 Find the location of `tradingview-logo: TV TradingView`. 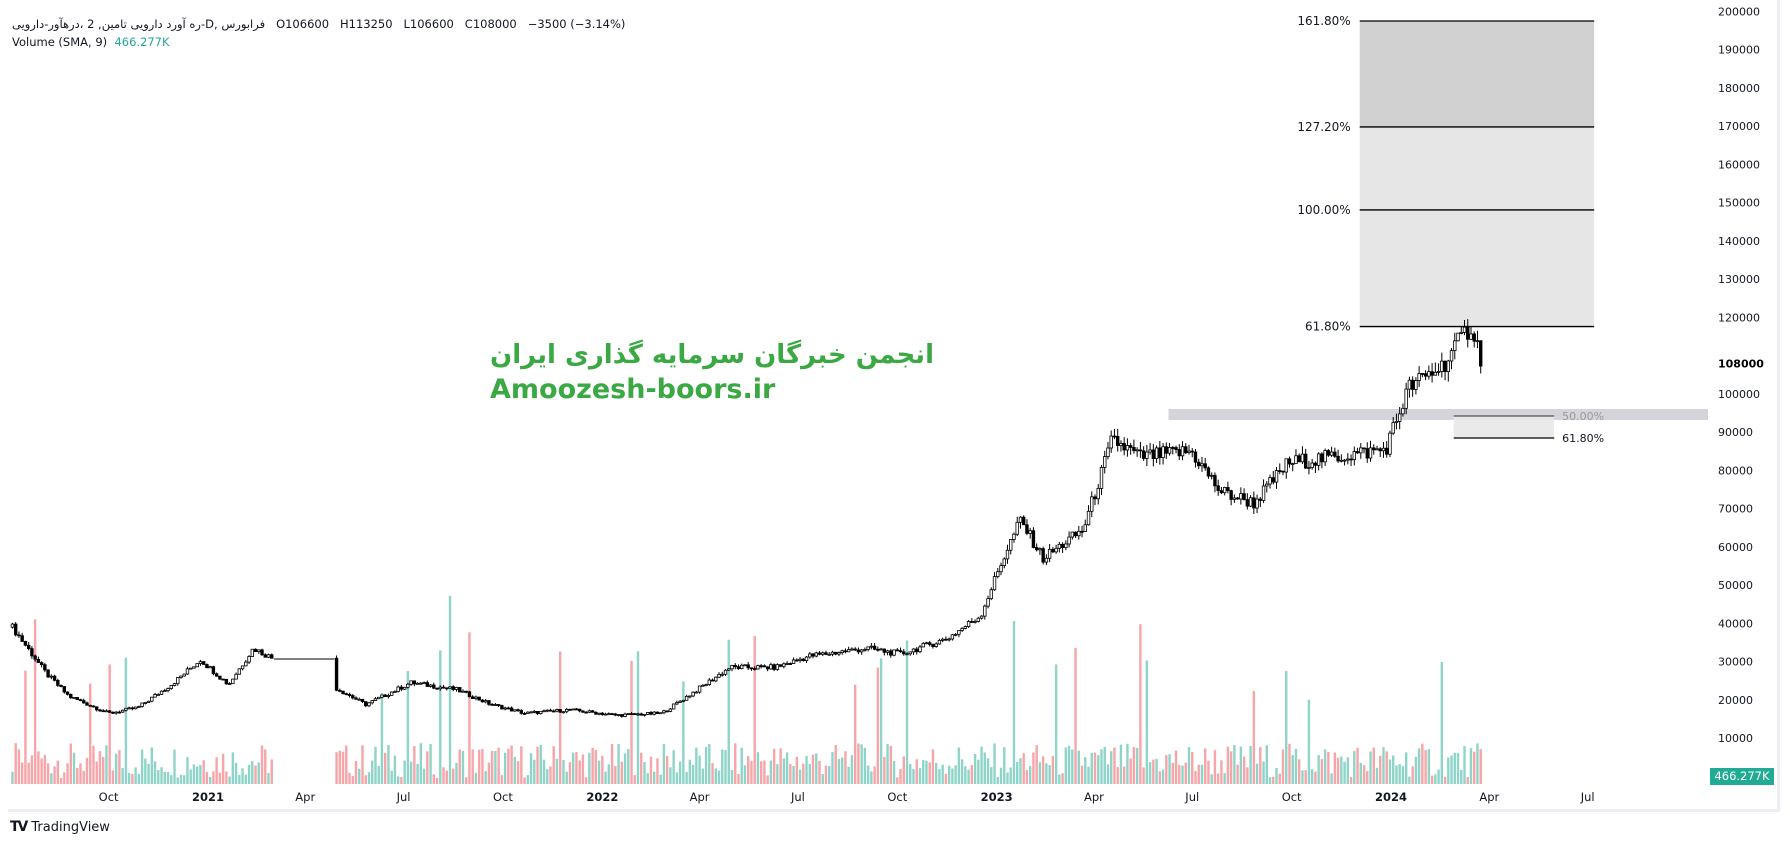

tradingview-logo: TV TradingView is located at coordinates (60, 827).